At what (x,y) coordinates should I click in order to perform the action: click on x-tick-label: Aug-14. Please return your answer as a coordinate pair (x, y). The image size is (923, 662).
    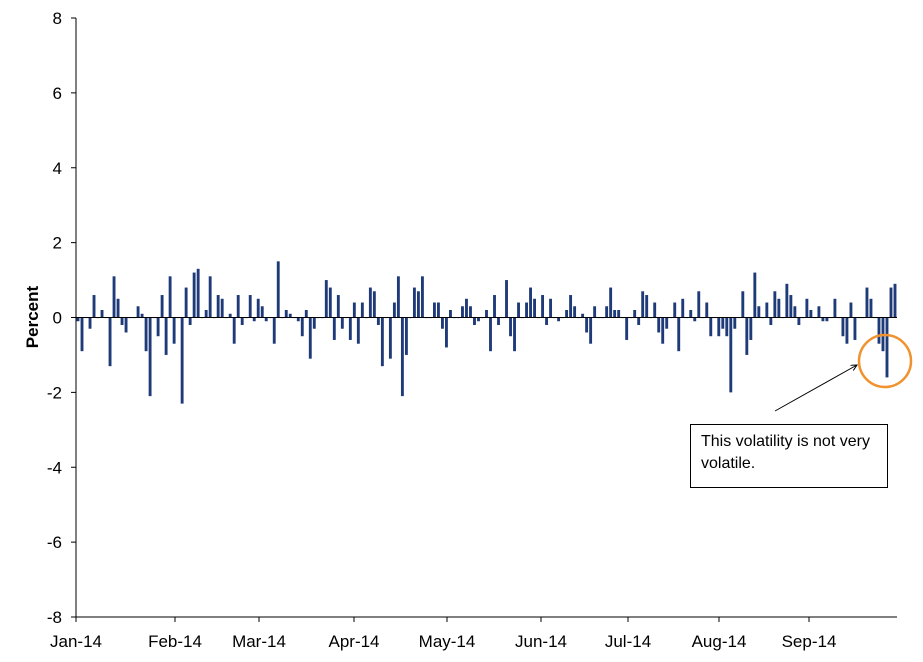
    Looking at the image, I should click on (719, 641).